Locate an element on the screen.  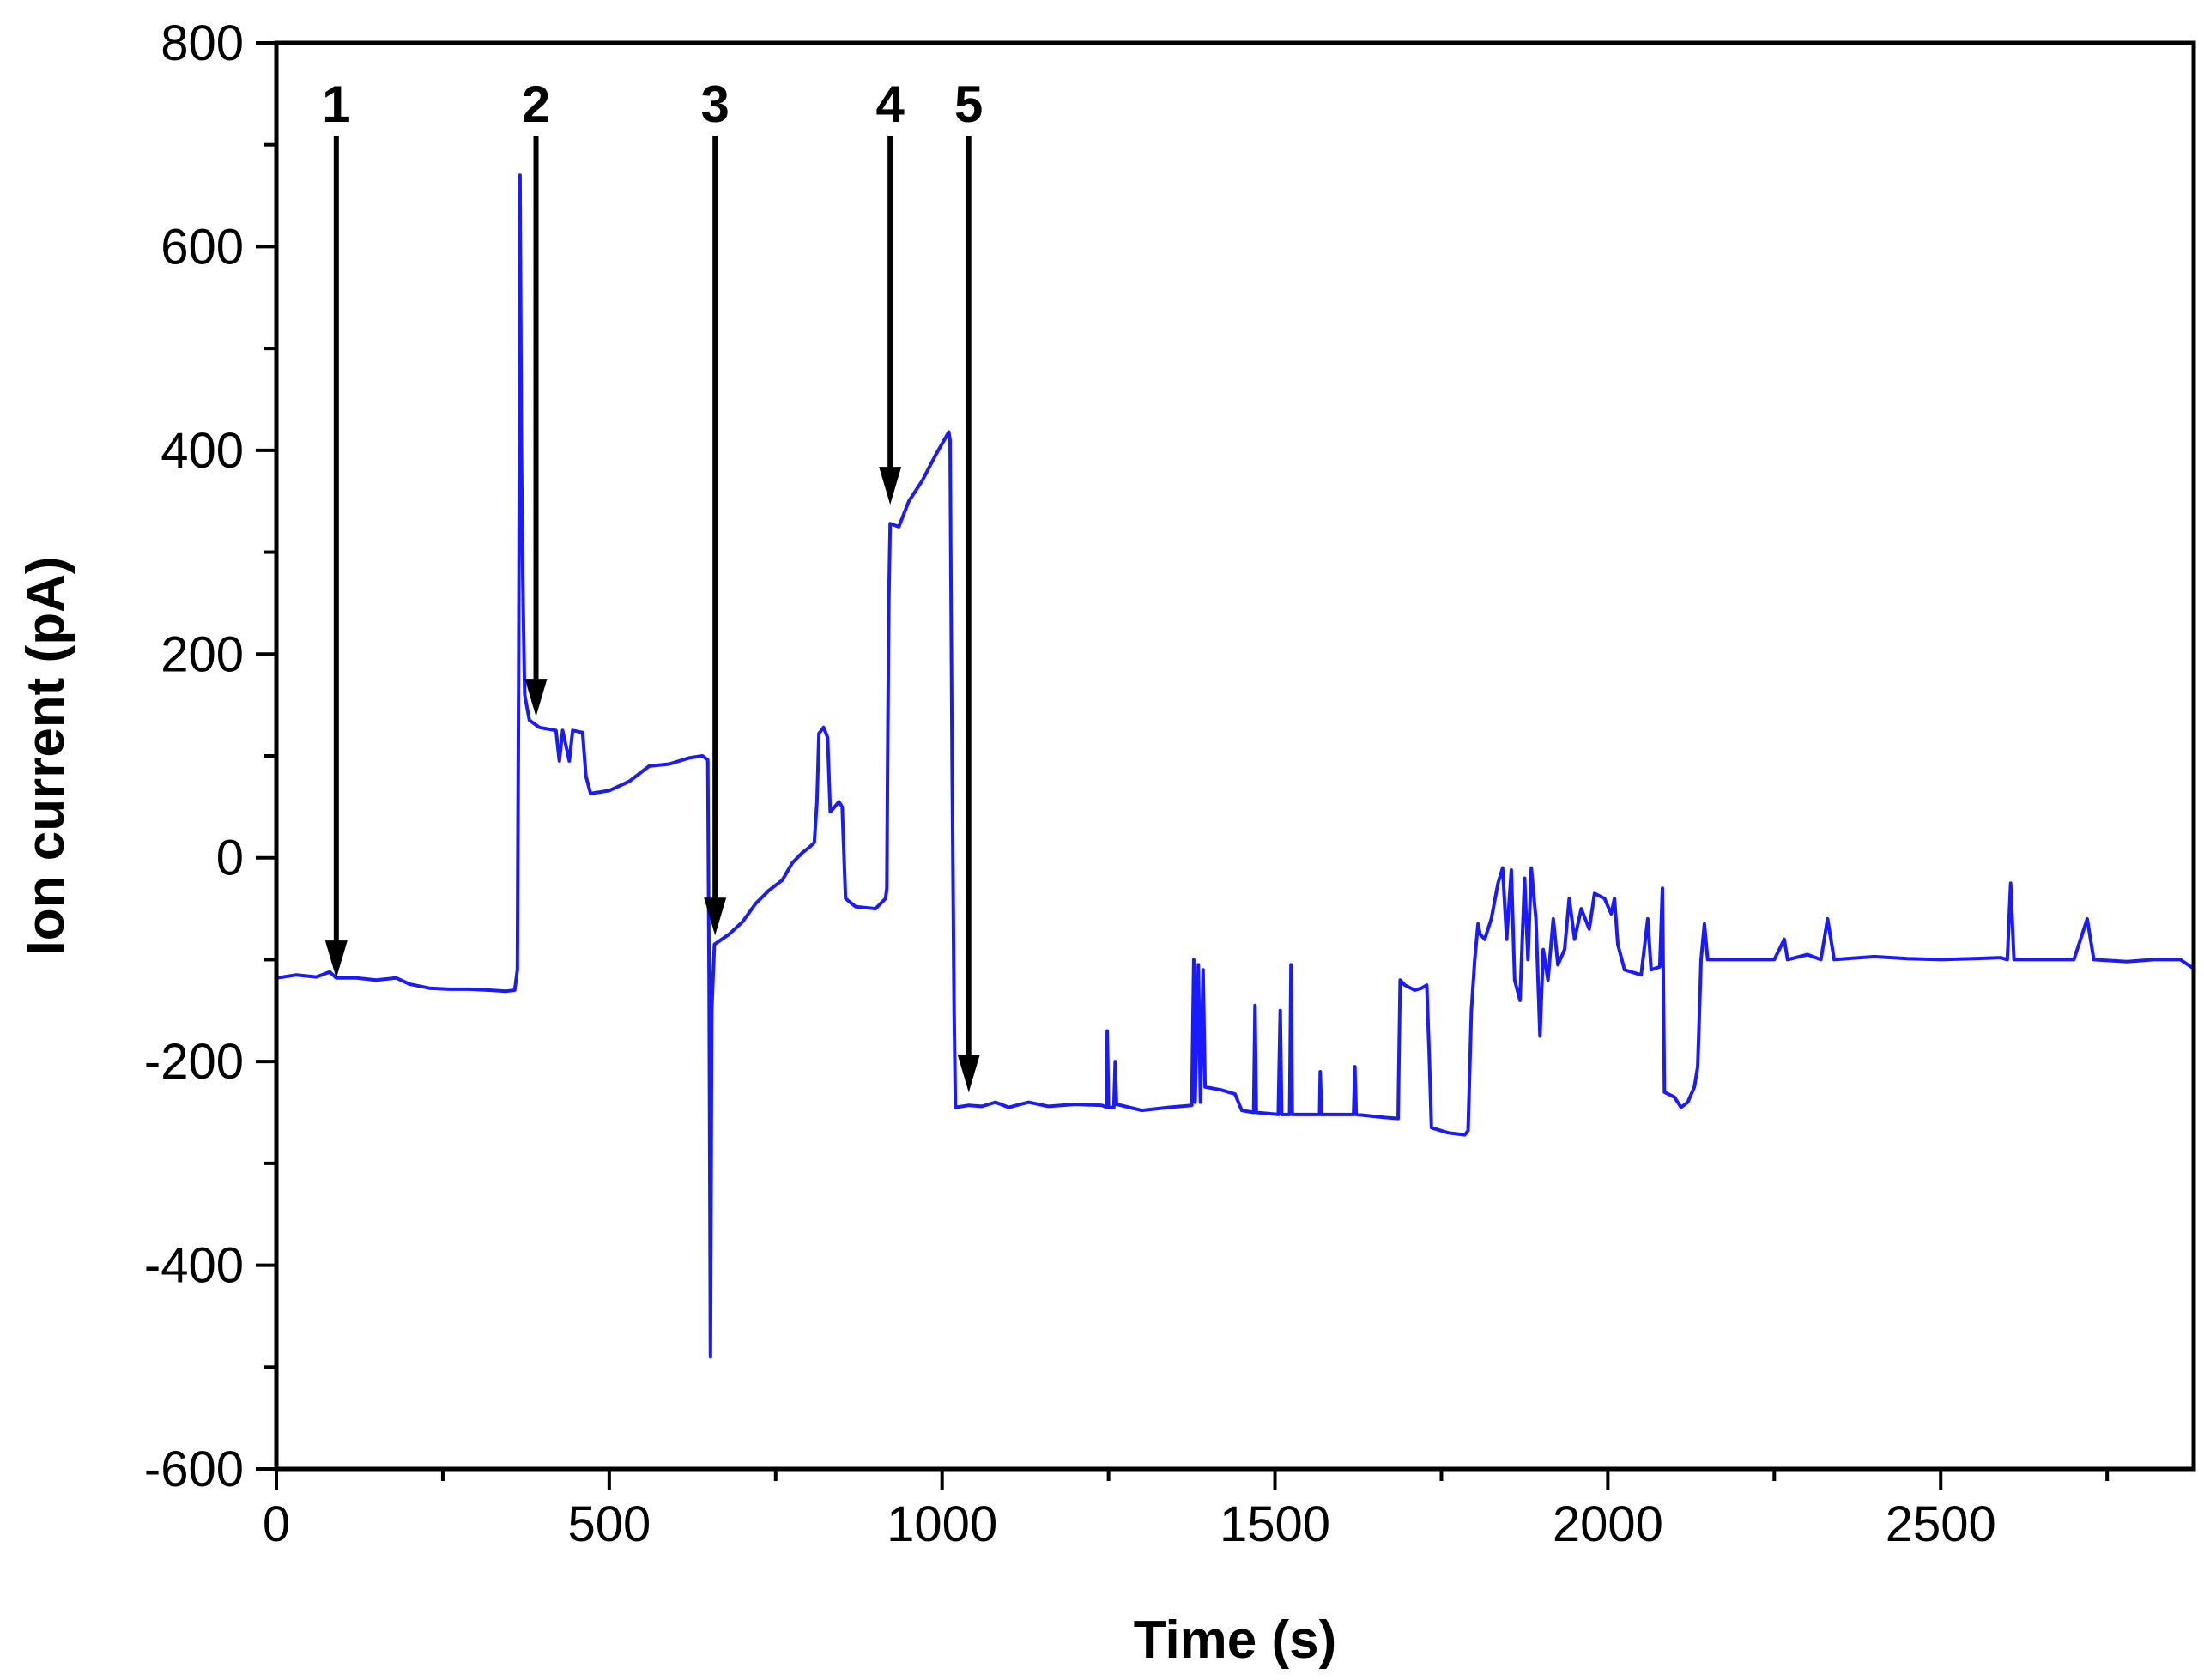
arrow-label: 3 is located at coordinates (715, 105).